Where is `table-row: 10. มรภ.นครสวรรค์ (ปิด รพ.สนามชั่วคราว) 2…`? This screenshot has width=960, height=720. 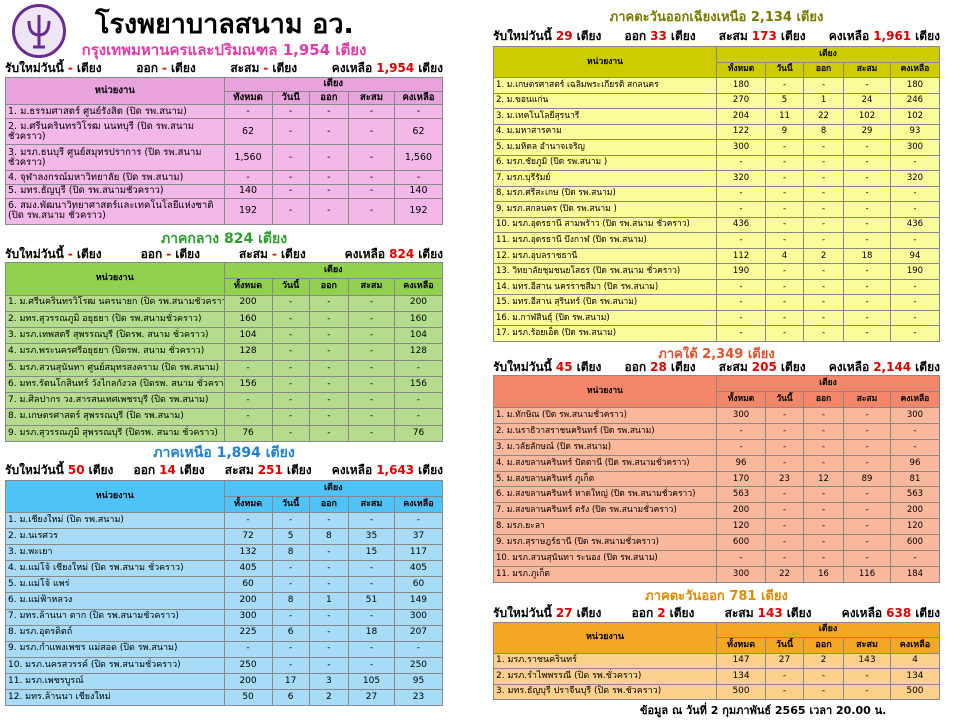
table-row: 10. มรภ.นครสวรรค์ (ปิด รพ.สนามชั่วคราว) 2… is located at coordinates (224, 665).